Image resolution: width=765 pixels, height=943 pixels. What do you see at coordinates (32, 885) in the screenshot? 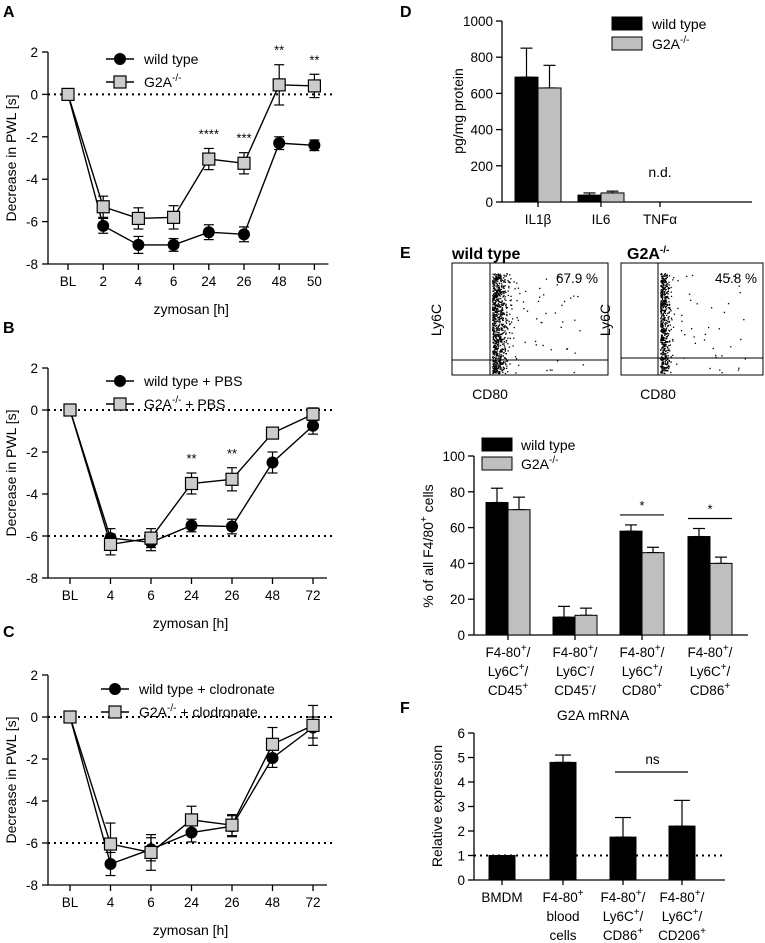
I see `y-tick-label: -8` at bounding box center [32, 885].